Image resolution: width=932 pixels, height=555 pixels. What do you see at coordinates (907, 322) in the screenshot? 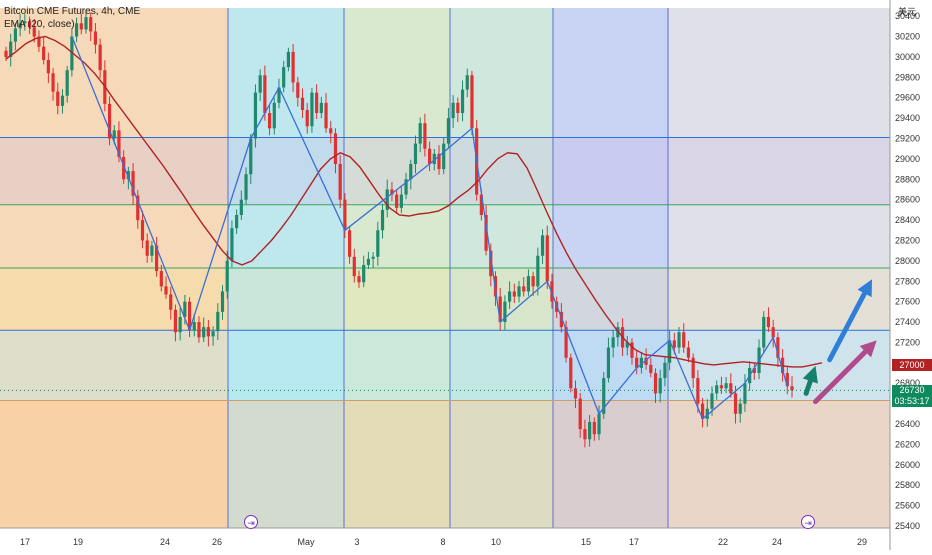
I see `y-tick-label: 27400` at bounding box center [907, 322].